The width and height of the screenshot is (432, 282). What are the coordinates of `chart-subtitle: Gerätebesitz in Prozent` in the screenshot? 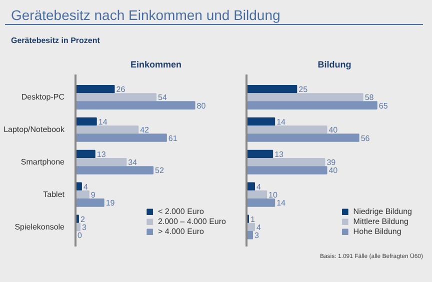 It's located at (55, 40).